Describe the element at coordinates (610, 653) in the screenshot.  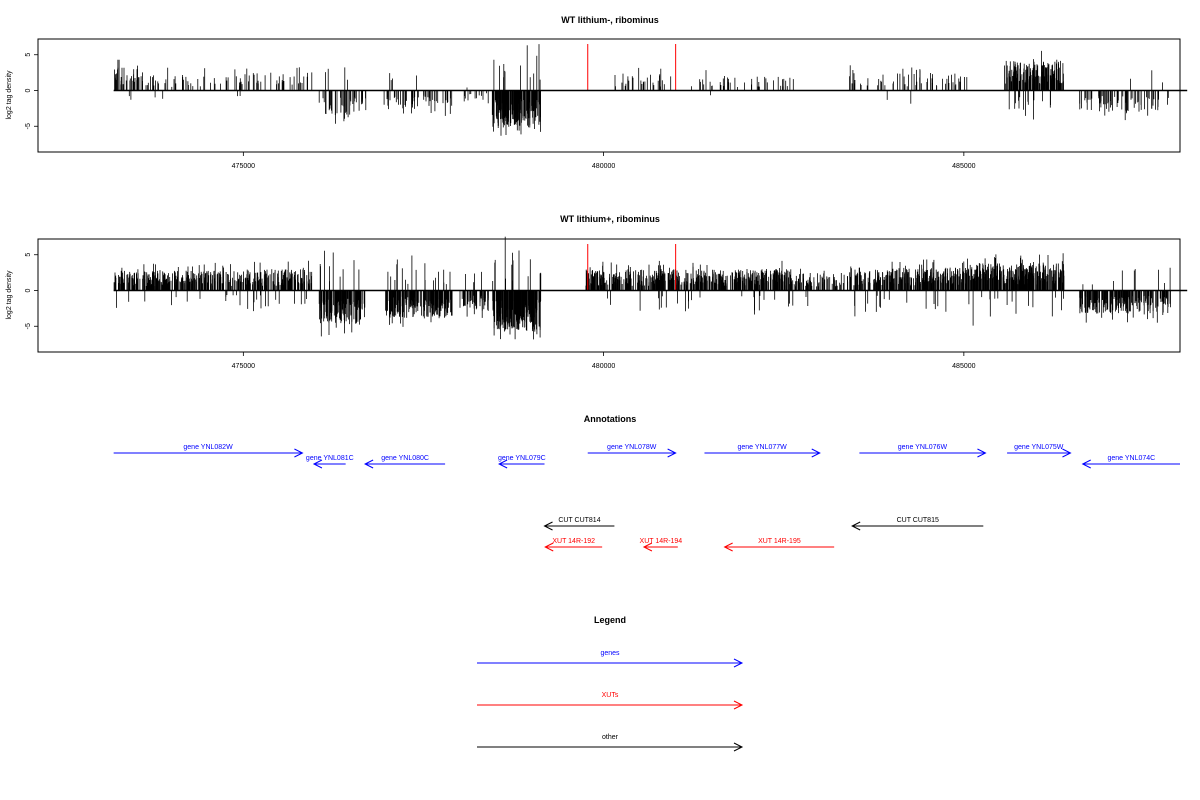
I see `legend-label: genes` at that location.